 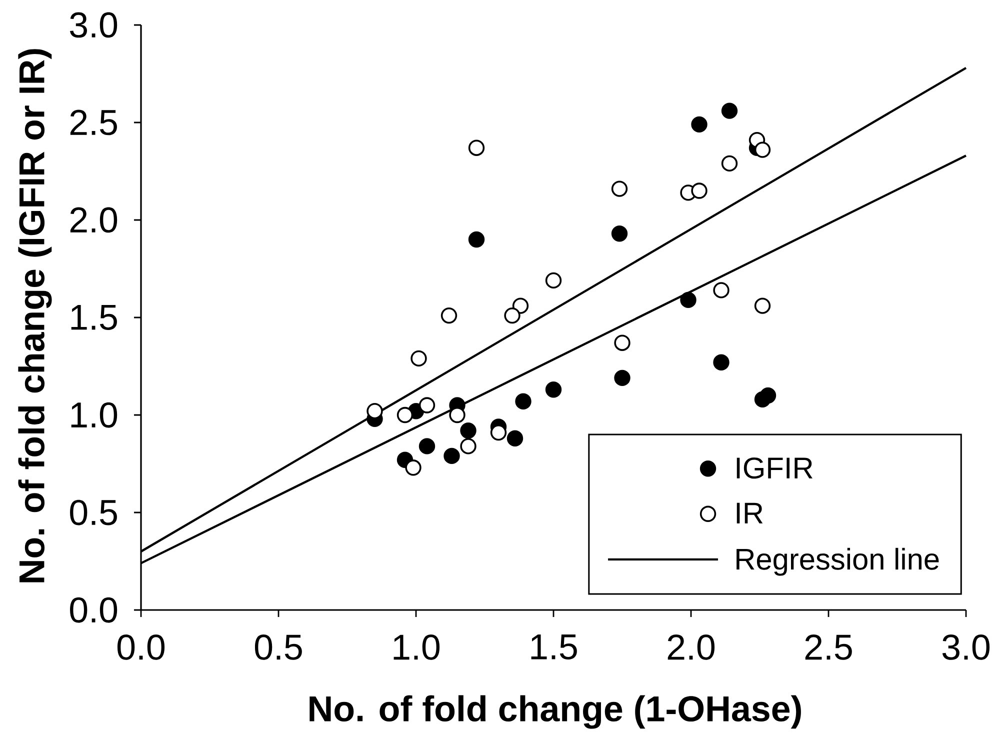 What do you see at coordinates (555, 712) in the screenshot?
I see `x-axis-title: No. of fold change (1-OHase)` at bounding box center [555, 712].